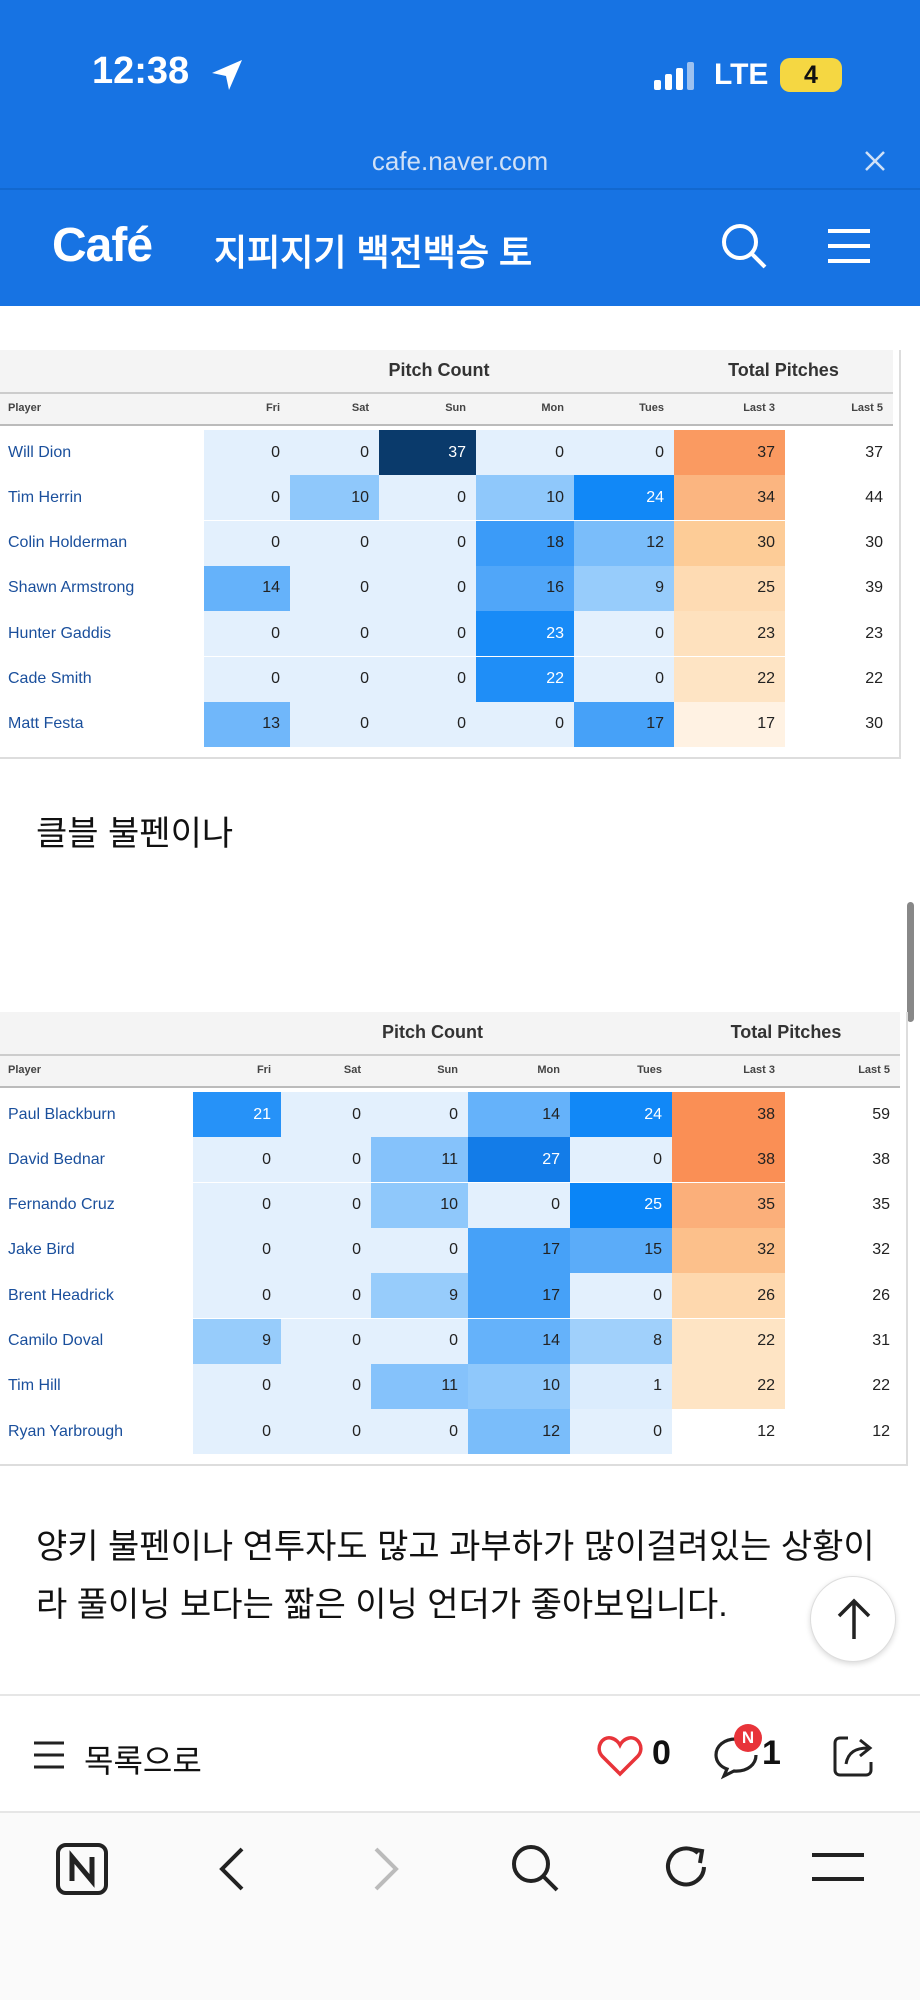 The height and width of the screenshot is (2000, 920). Describe the element at coordinates (748, 1738) in the screenshot. I see `comment-badge: N` at that location.